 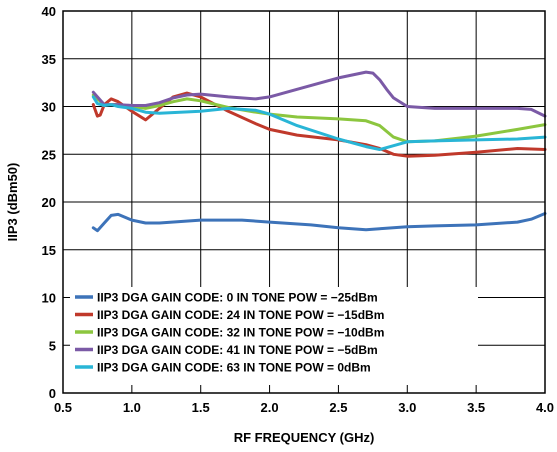 I want to click on x-tick-label: 4.0, so click(x=545, y=407).